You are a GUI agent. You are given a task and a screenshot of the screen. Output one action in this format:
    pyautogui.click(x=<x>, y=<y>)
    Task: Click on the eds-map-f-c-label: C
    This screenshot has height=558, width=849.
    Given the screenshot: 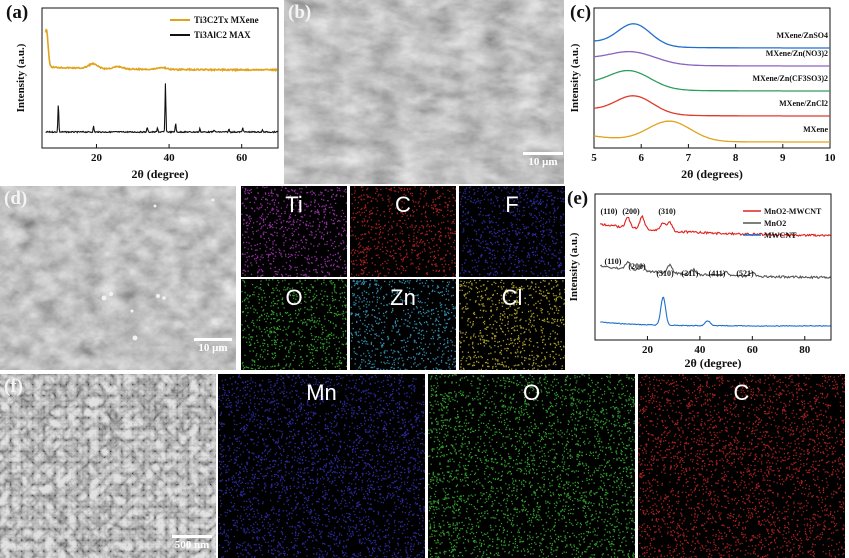 What is the action you would take?
    pyautogui.click(x=741, y=392)
    